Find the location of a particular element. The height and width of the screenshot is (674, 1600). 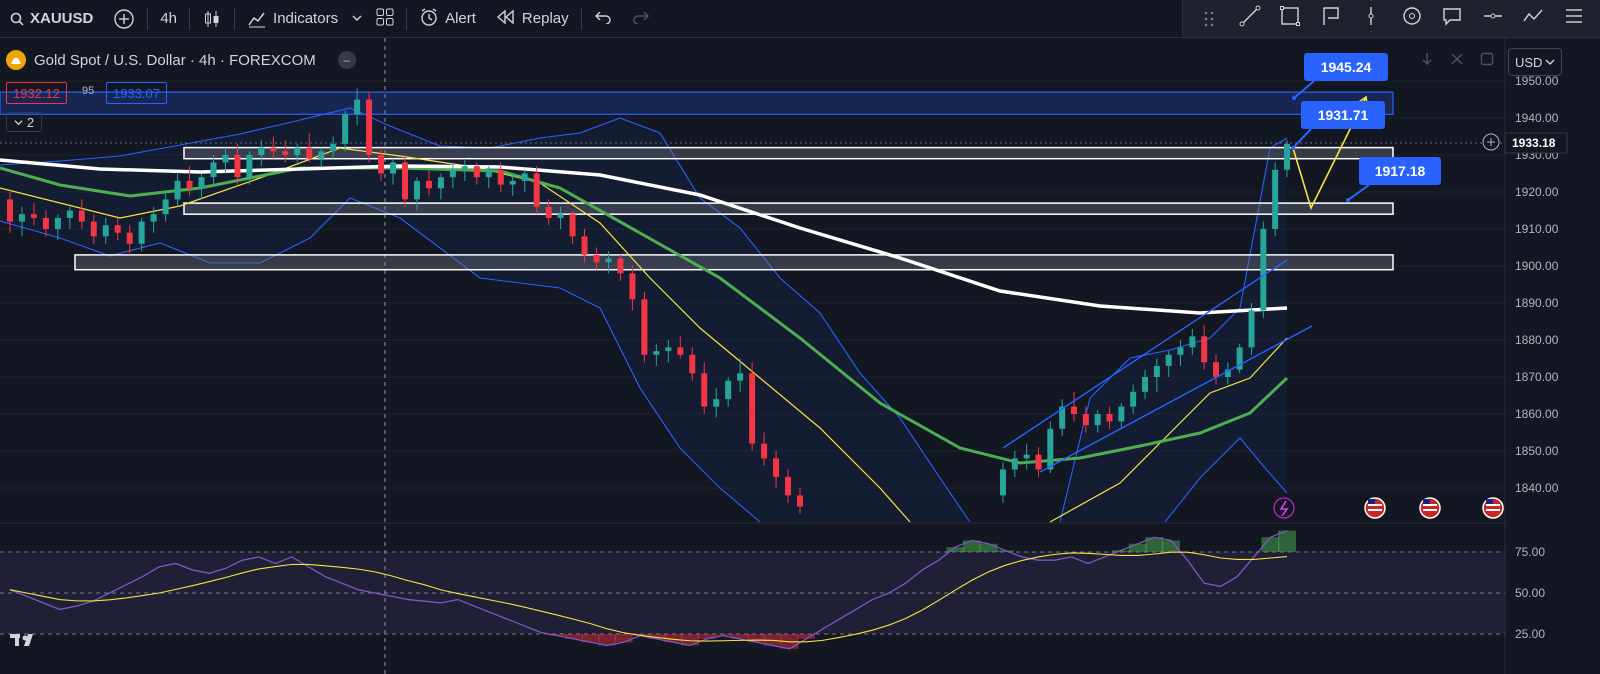

currency-selector: USD is located at coordinates (1535, 62).